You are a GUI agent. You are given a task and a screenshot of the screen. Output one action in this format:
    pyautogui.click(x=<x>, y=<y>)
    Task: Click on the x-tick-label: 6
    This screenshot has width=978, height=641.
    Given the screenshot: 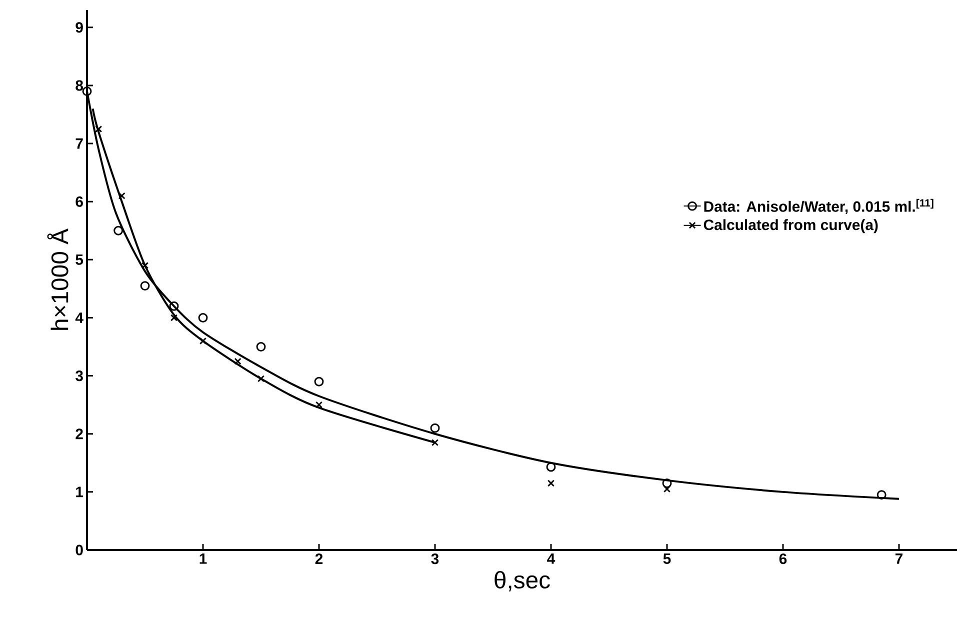 What is the action you would take?
    pyautogui.click(x=783, y=559)
    